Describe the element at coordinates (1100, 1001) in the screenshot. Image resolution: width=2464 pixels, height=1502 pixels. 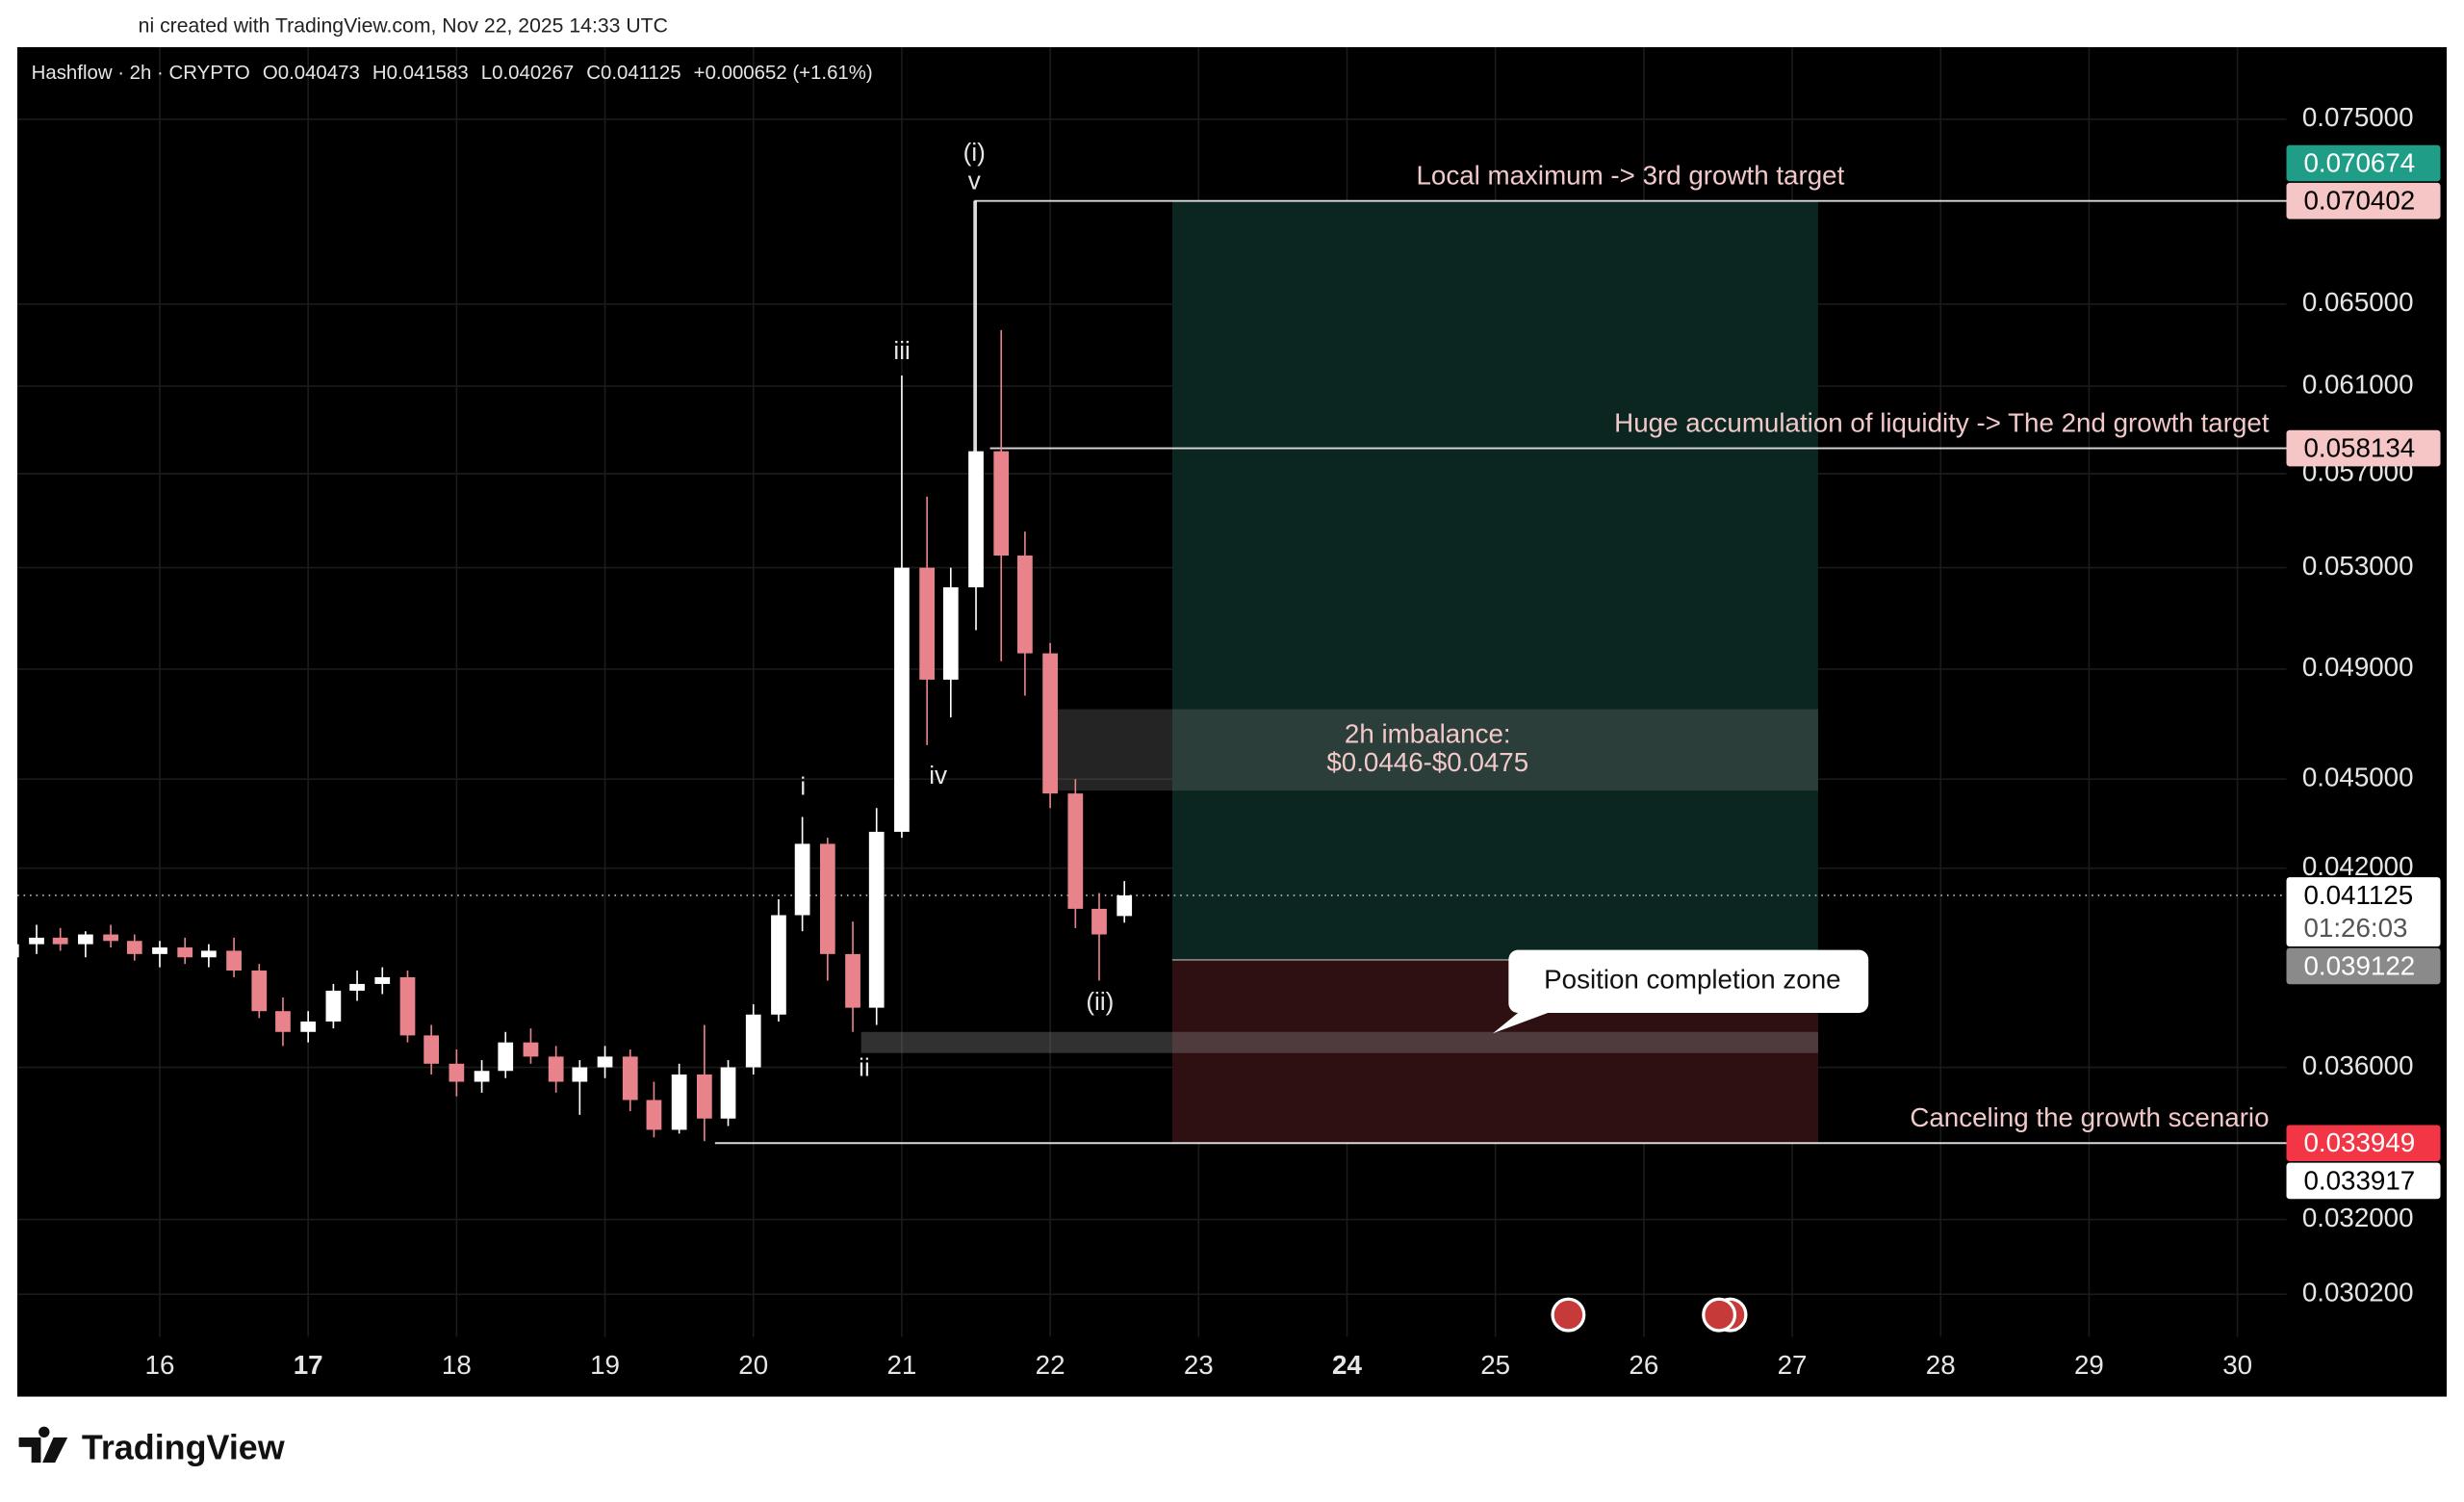
I see `wave-label: (ii)` at that location.